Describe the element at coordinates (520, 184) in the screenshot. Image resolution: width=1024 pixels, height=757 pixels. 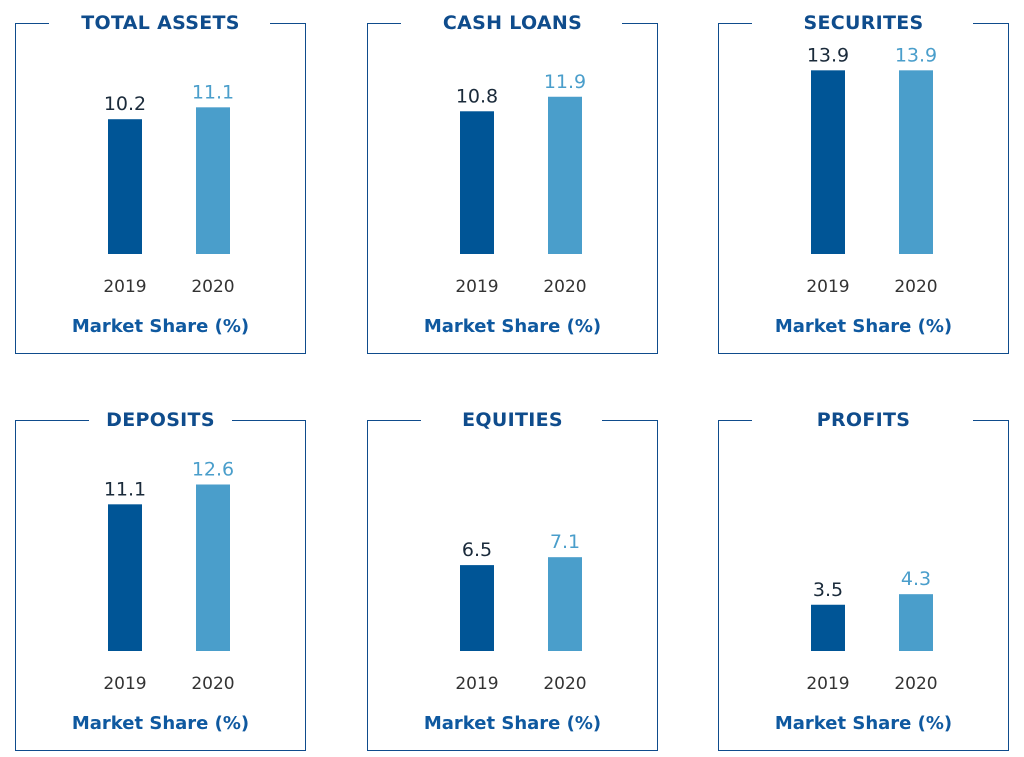
I see `bar-chart: 10.8 2019 11.9 2020` at that location.